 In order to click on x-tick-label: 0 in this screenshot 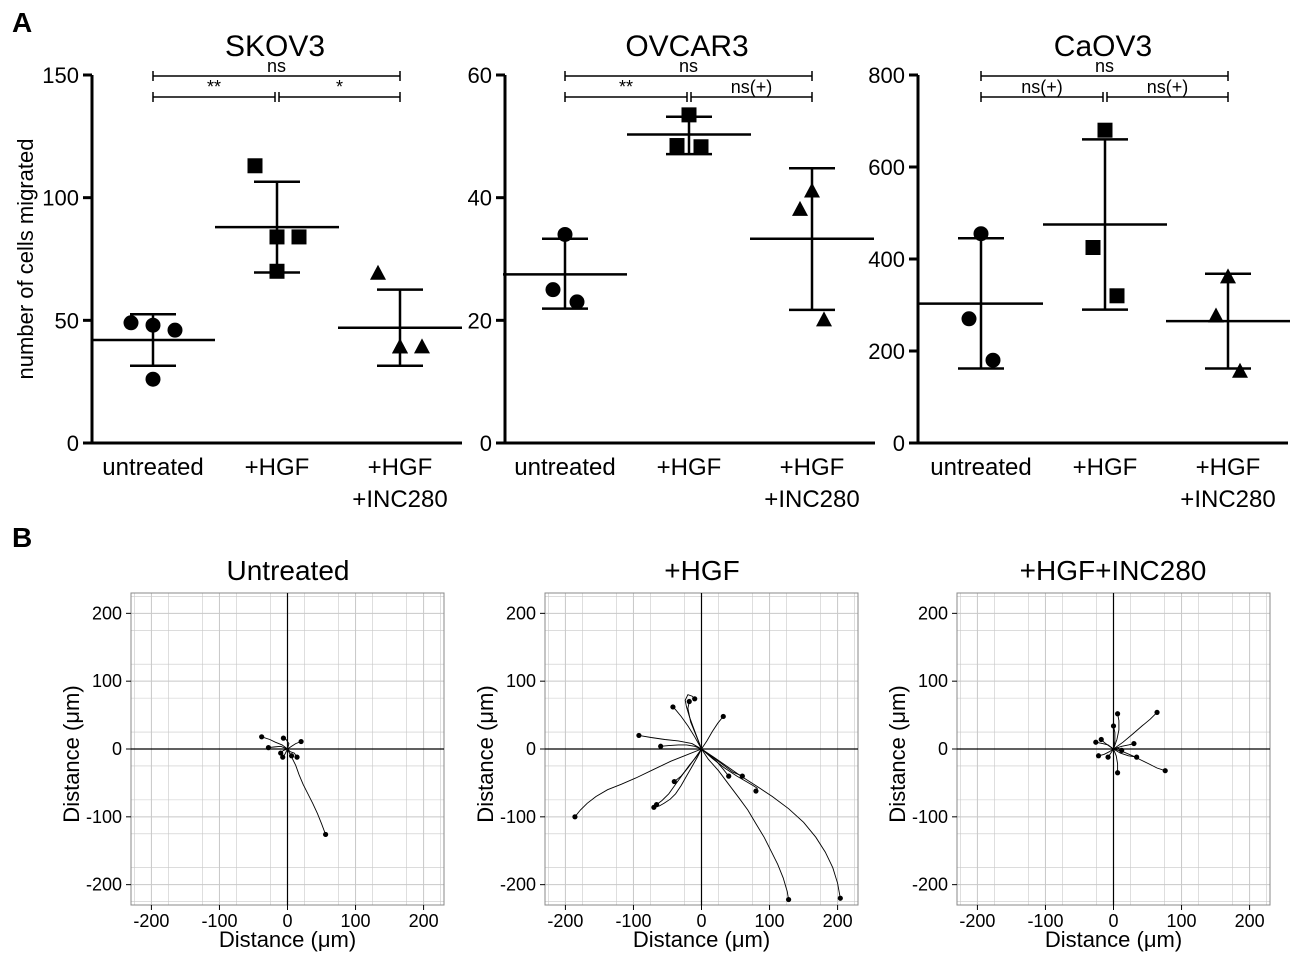, I will do `click(1113, 921)`.